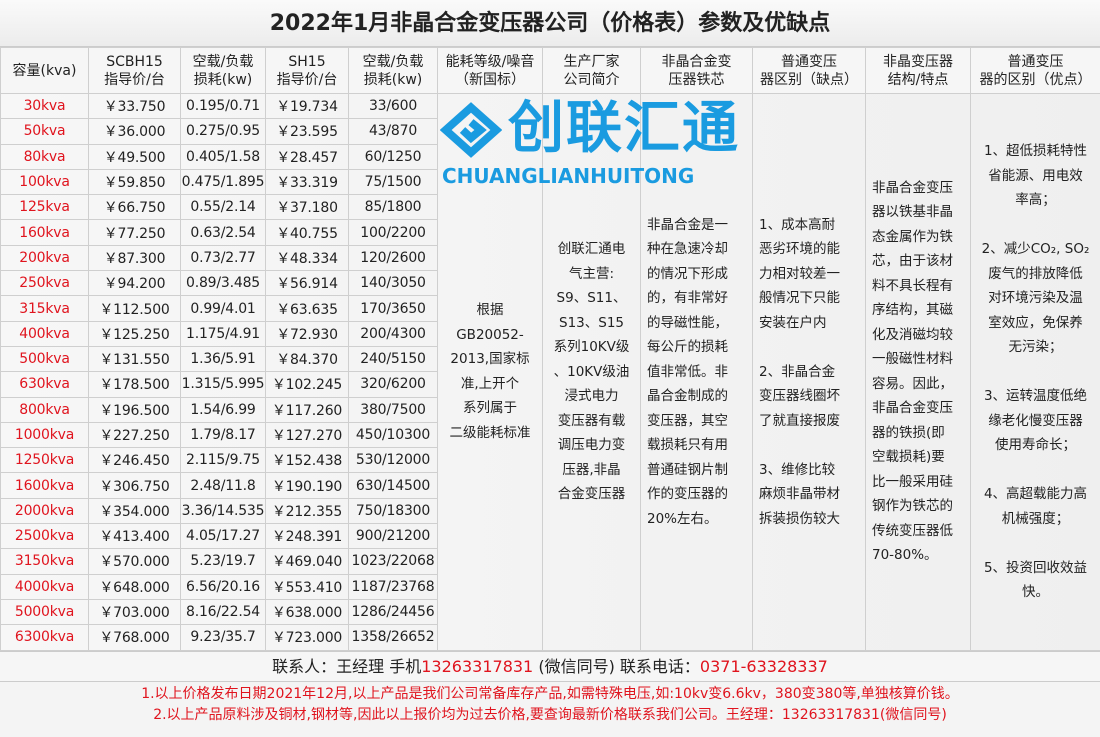  What do you see at coordinates (45, 510) in the screenshot?
I see `cell-capacity: 2000kva` at bounding box center [45, 510].